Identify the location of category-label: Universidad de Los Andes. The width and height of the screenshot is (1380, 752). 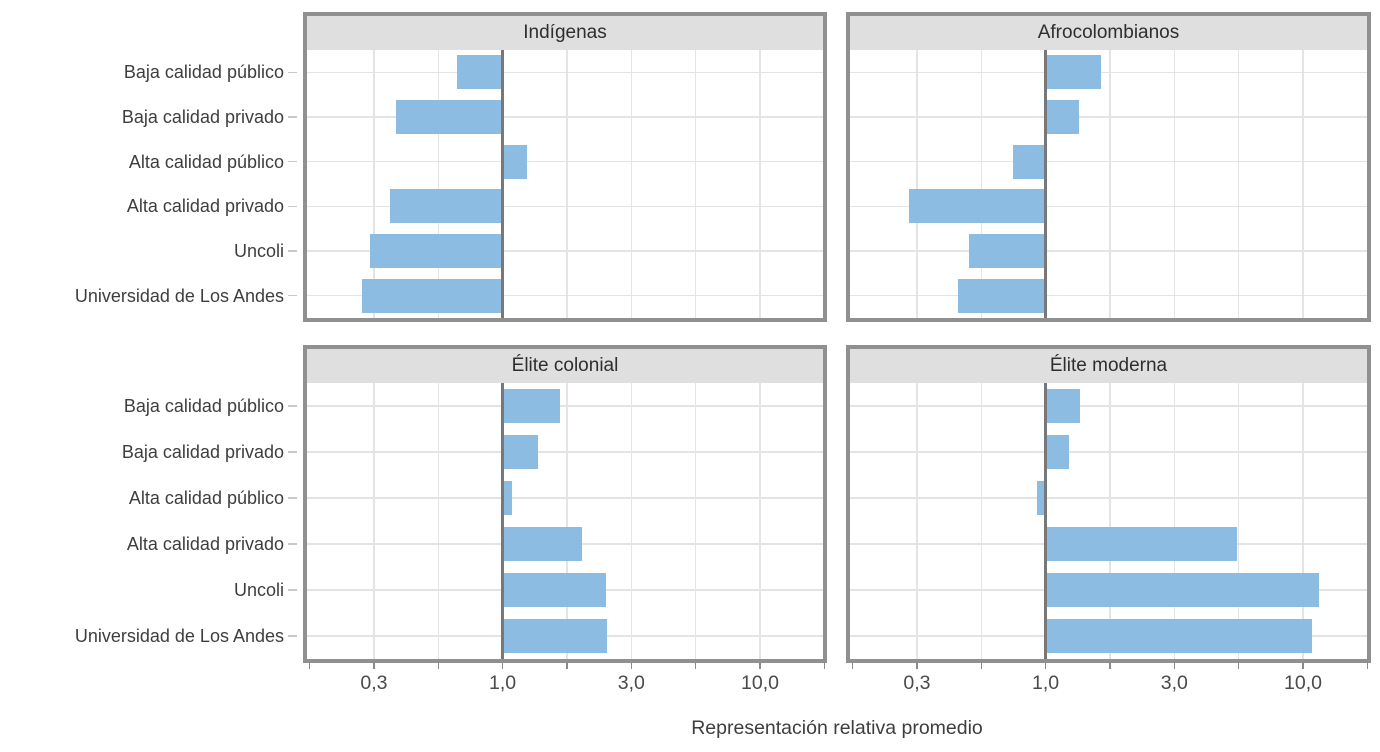
(179, 295).